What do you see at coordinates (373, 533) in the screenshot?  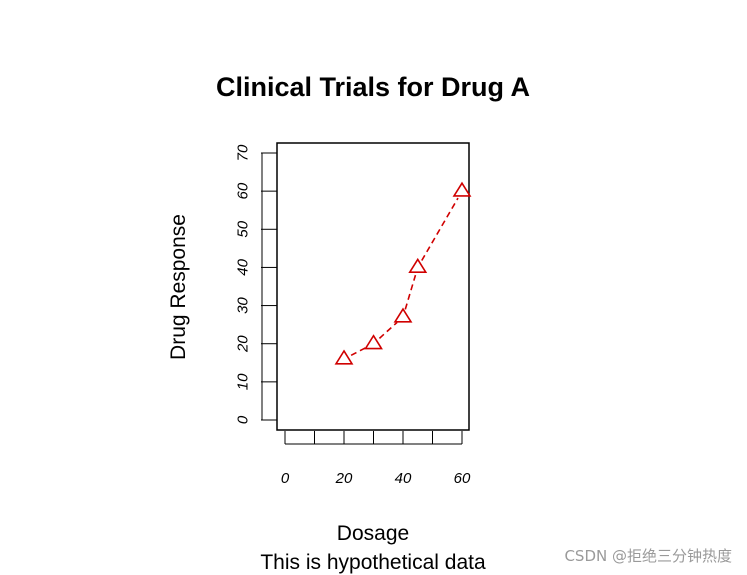 I see `x-axis-label: Dosage` at bounding box center [373, 533].